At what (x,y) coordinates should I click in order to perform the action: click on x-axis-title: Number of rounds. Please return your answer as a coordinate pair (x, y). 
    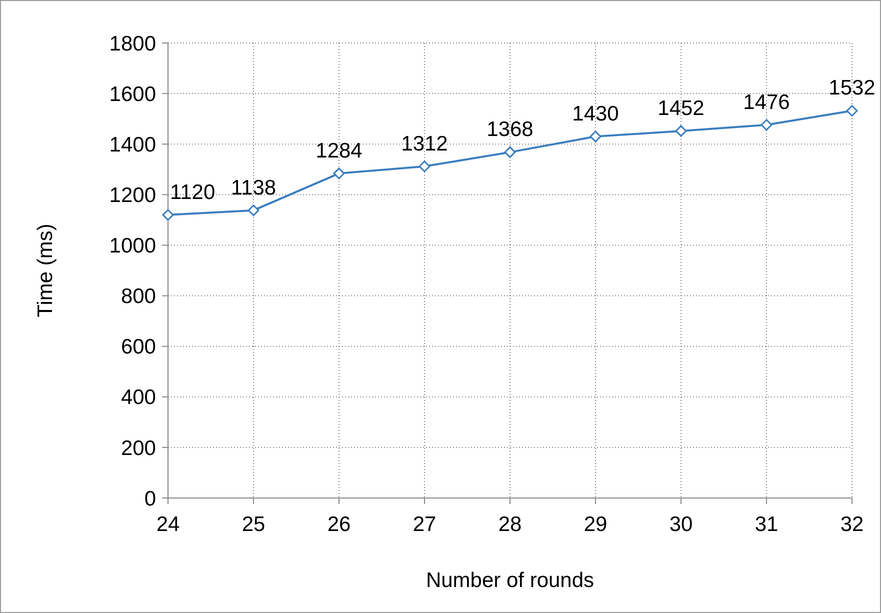
    Looking at the image, I should click on (510, 580).